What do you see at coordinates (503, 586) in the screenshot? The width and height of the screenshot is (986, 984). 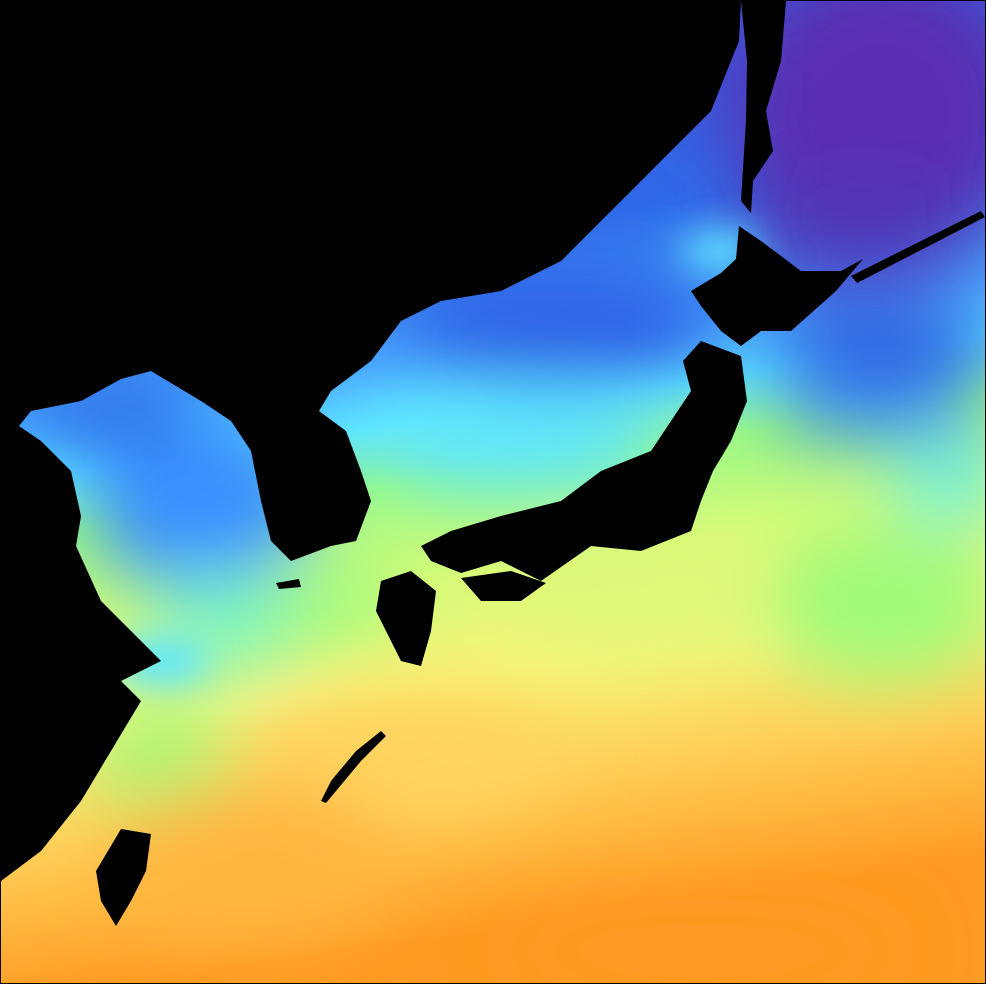 I see `shikoku` at bounding box center [503, 586].